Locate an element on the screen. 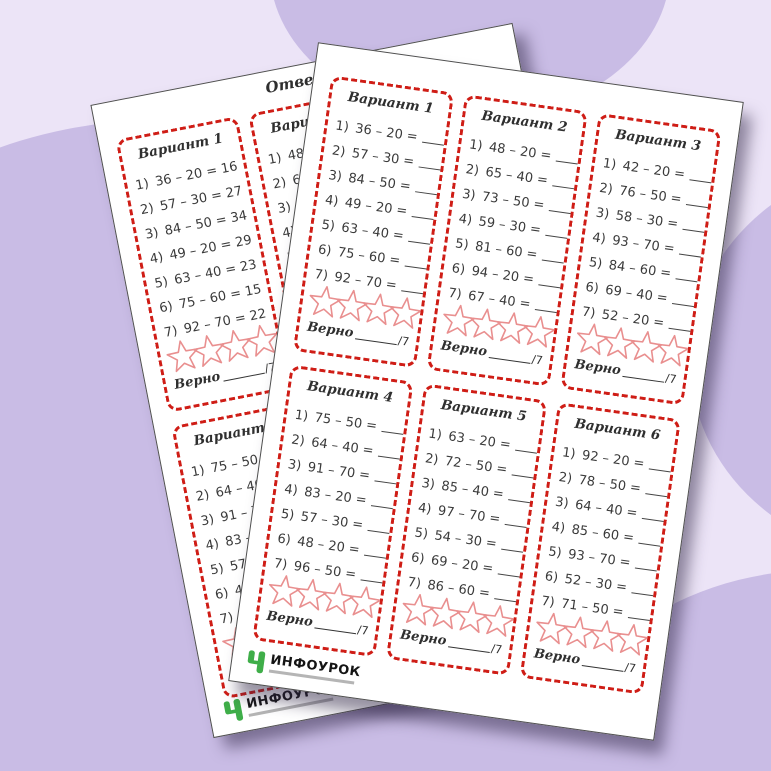 Image resolution: width=771 pixels, height=771 pixels. infourok-logo: ИНФОУРОК is located at coordinates (281, 702).